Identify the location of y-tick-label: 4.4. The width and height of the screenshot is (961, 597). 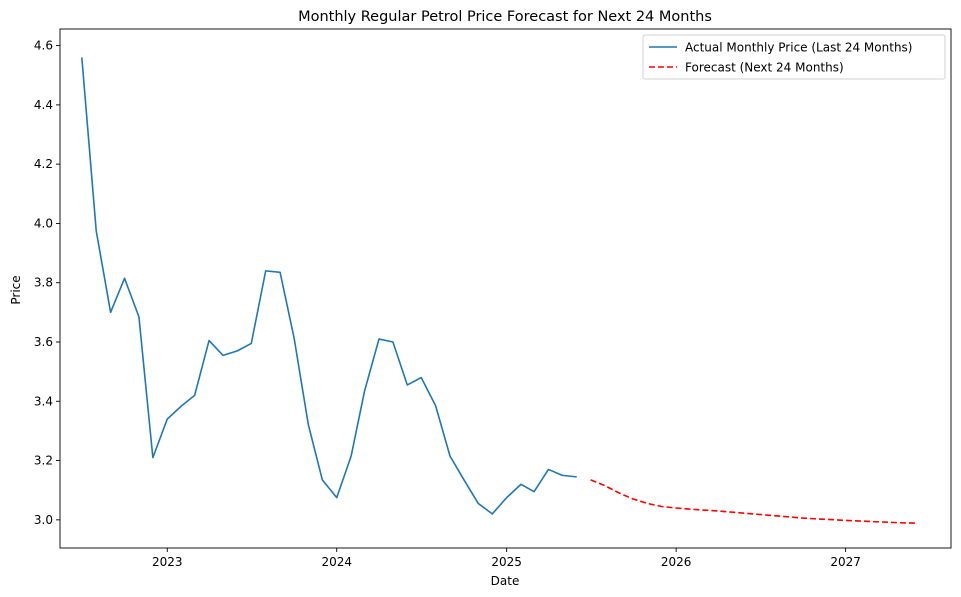
(43, 105).